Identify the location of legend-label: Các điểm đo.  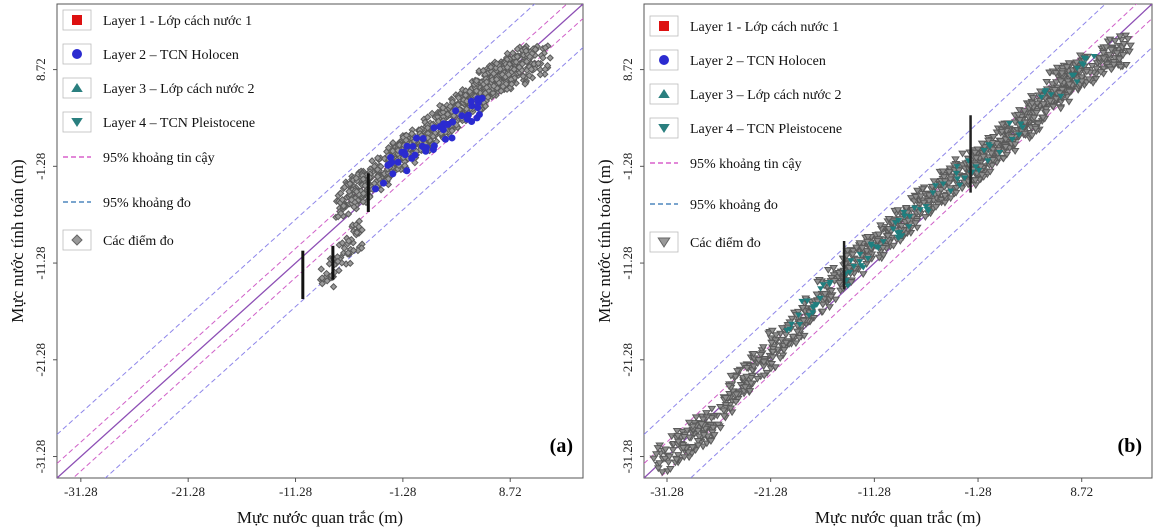
(725, 243).